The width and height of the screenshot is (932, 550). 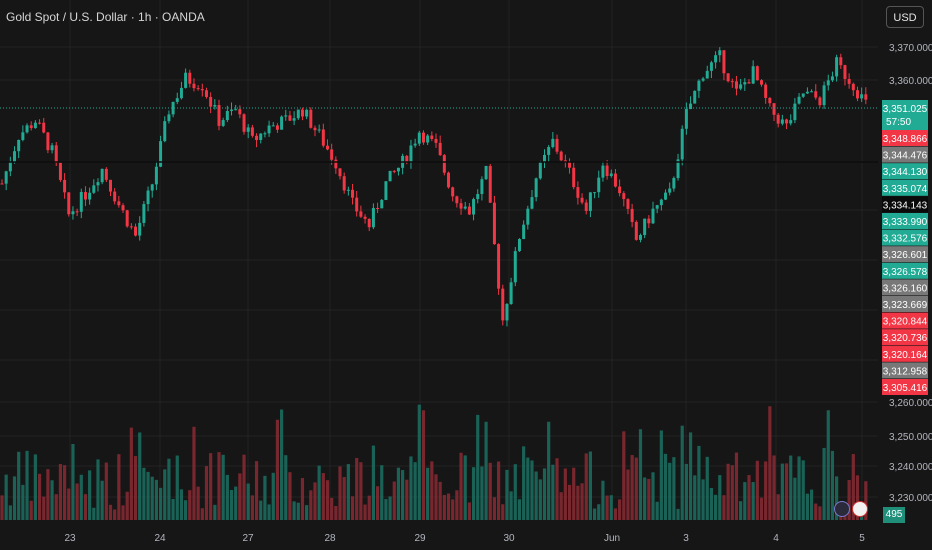 I want to click on time-tick-label: 4, so click(x=776, y=538).